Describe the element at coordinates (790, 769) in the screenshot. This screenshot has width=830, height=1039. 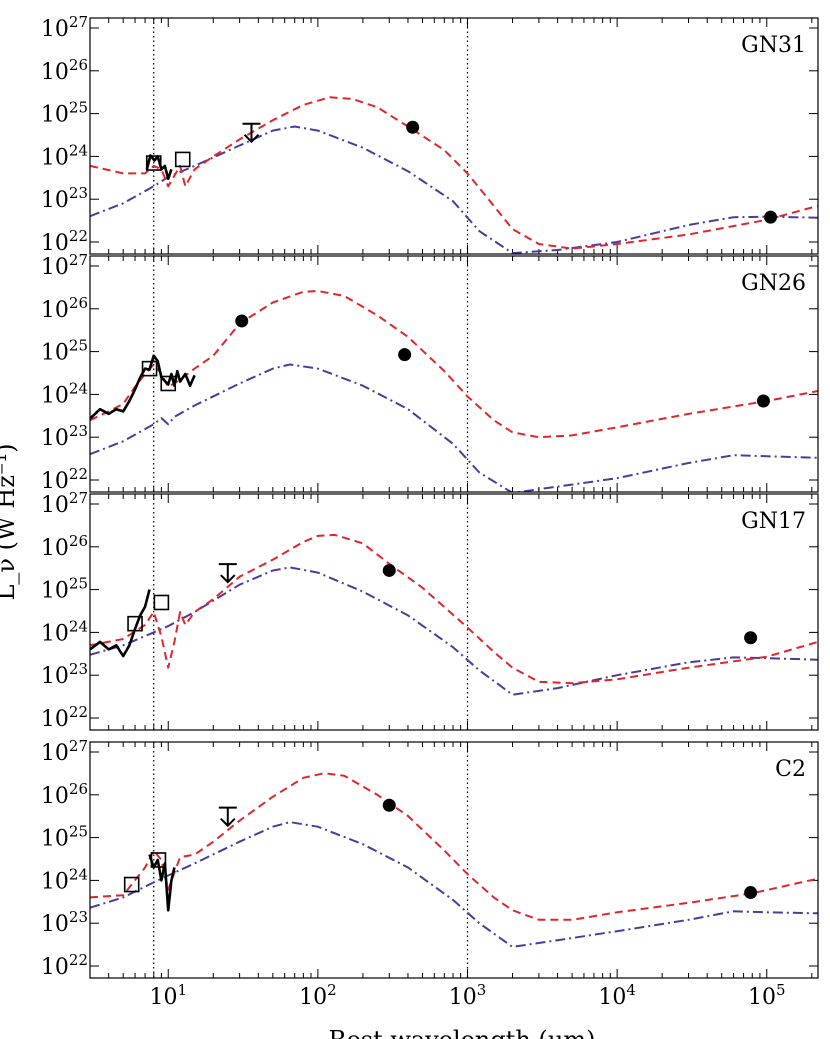
I see `panel-label: C2` at that location.